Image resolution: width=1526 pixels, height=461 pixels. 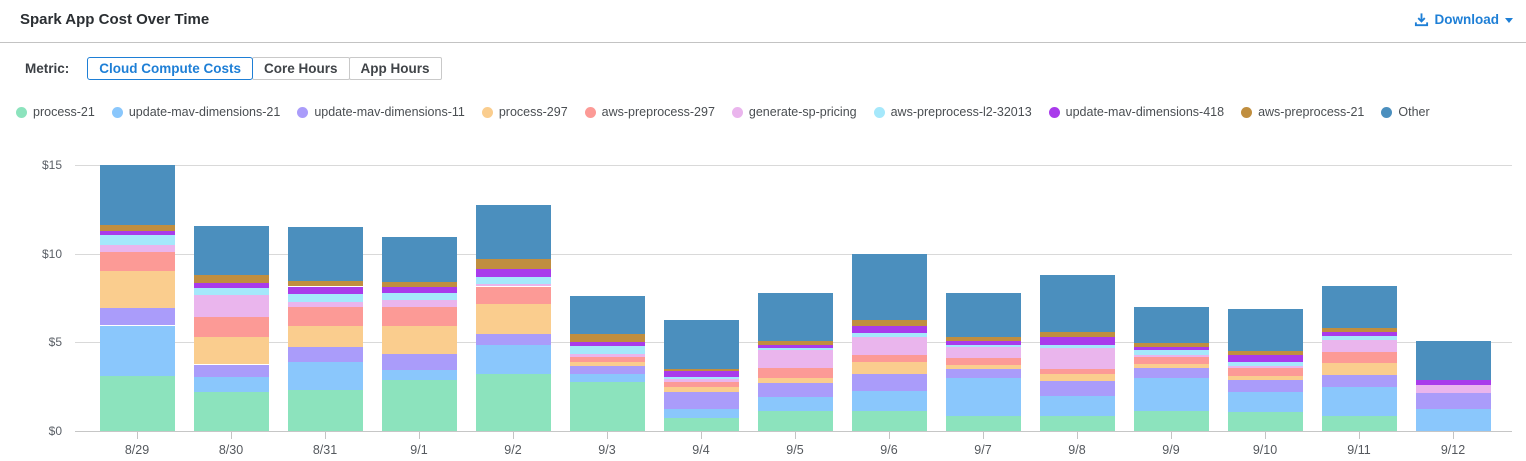 What do you see at coordinates (795, 317) in the screenshot?
I see `bar-segment-9-5-other` at bounding box center [795, 317].